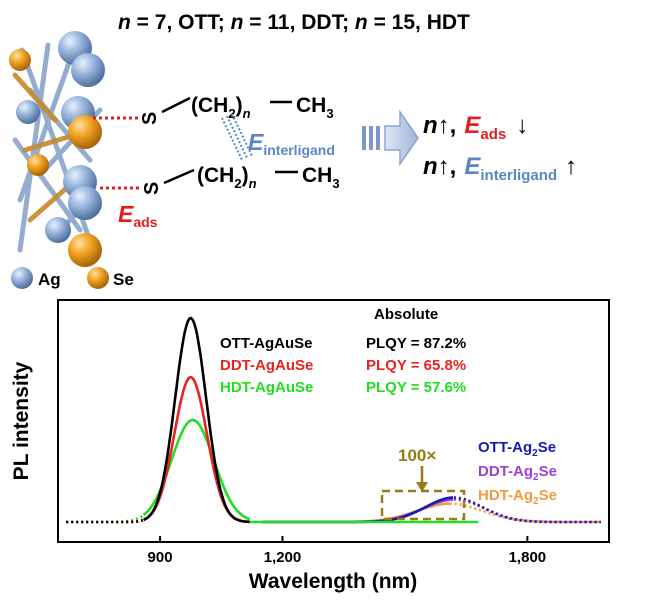  Describe the element at coordinates (294, 22) in the screenshot. I see `header-text: n = 7, OTT; n = 11, DDT; n = 15, HDT` at that location.